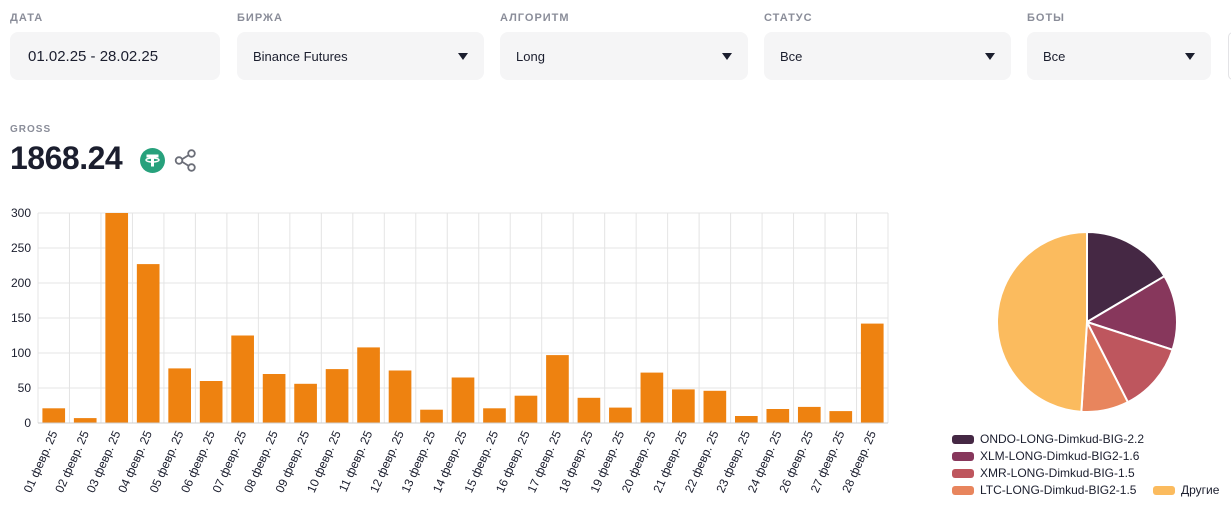 Image resolution: width=1231 pixels, height=511 pixels. I want to click on legend-label: Другие, so click(1200, 490).